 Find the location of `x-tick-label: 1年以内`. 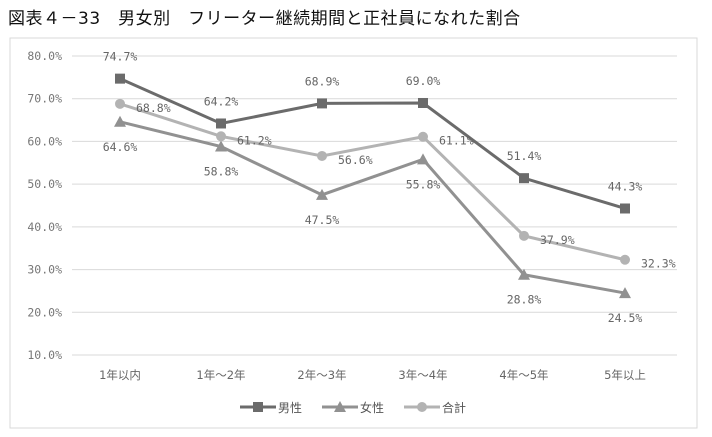

x-tick-label: 1年以内 is located at coordinates (120, 375).